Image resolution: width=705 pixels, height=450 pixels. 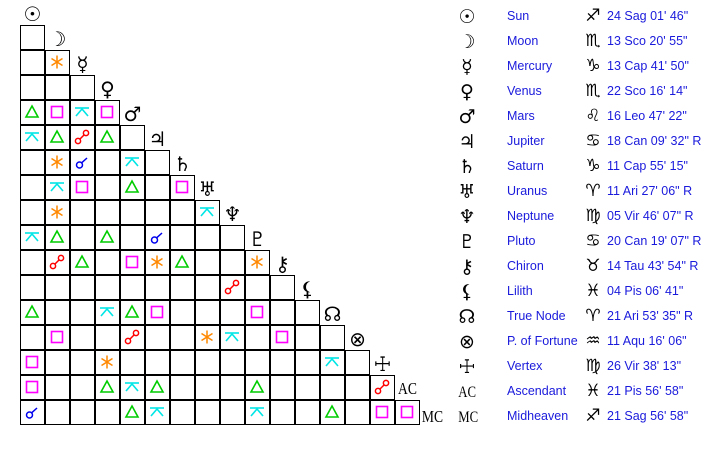 I want to click on planet-glyph-icon: ⊗, so click(x=467, y=342).